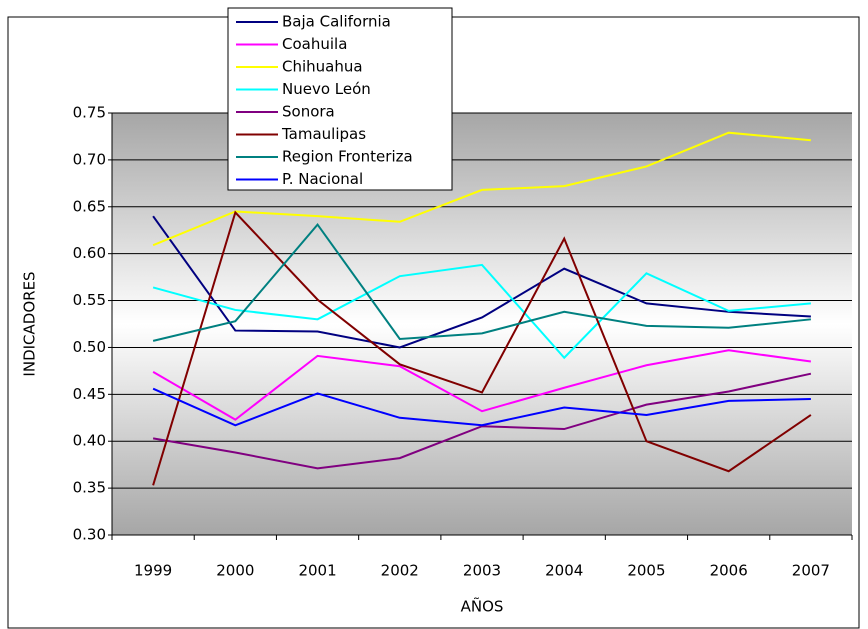  Describe the element at coordinates (482, 571) in the screenshot. I see `x-tick-label: 2003` at that location.